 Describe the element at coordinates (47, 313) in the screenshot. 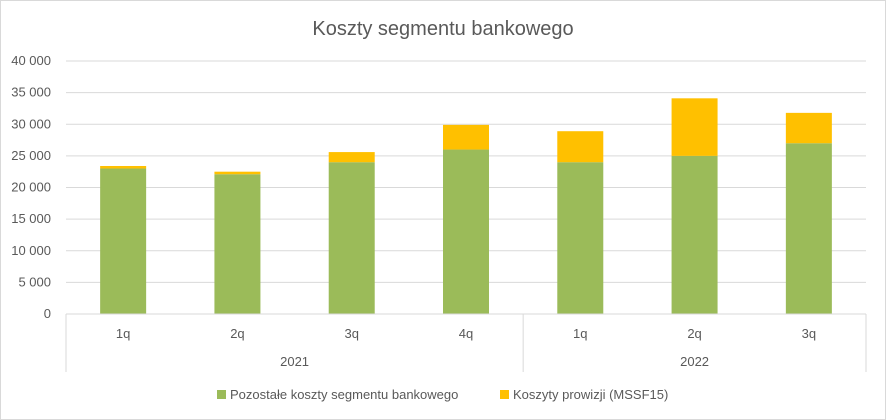

I see `y-tick-label: 0` at that location.